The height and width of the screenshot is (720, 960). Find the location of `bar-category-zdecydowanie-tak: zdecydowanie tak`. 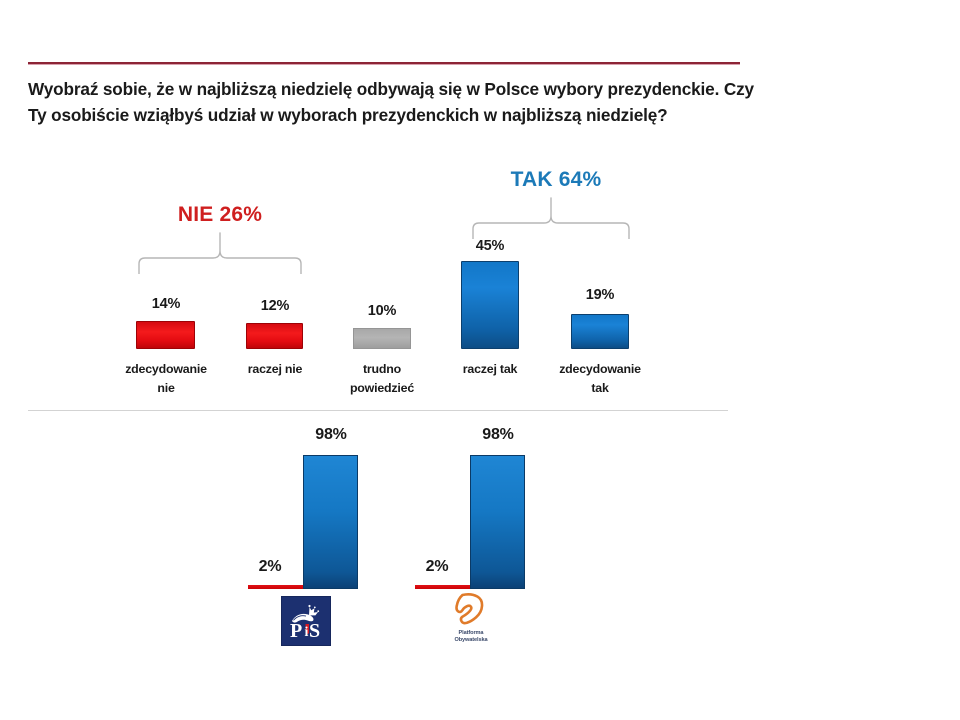

bar-category-zdecydowanie-tak: zdecydowanie tak is located at coordinates (600, 378).